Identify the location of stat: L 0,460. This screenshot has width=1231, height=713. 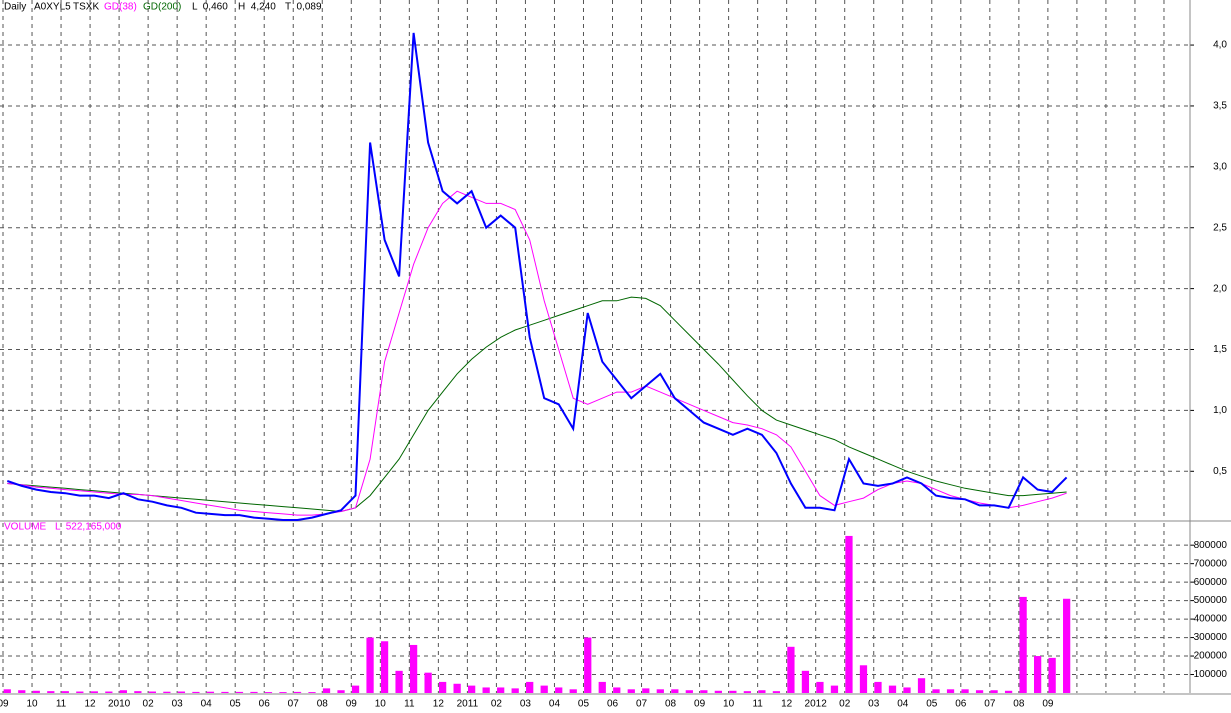
(210, 7).